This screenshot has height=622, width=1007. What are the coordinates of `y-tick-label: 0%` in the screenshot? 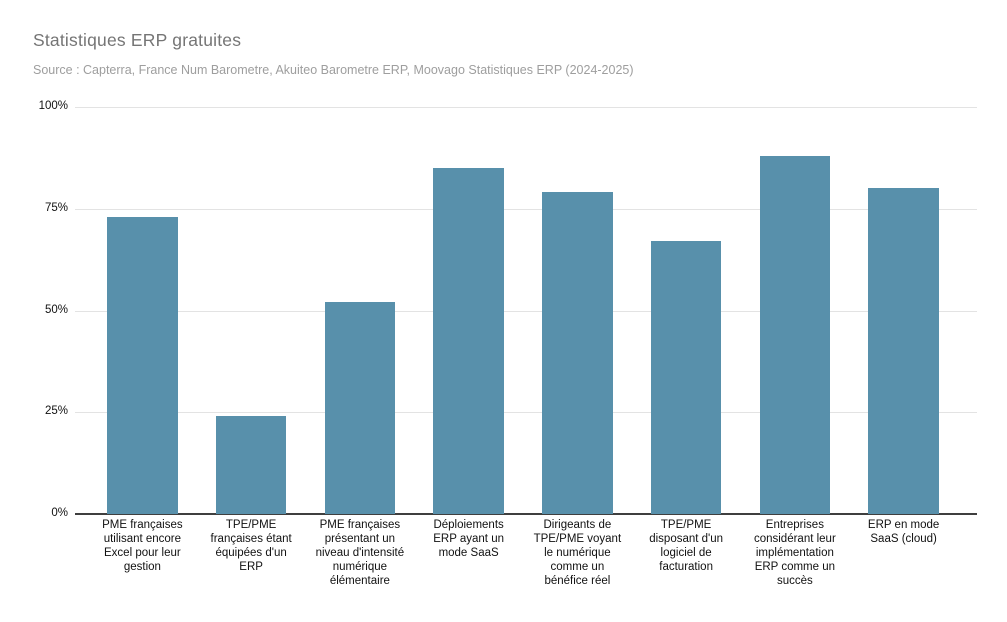 It's located at (59, 513).